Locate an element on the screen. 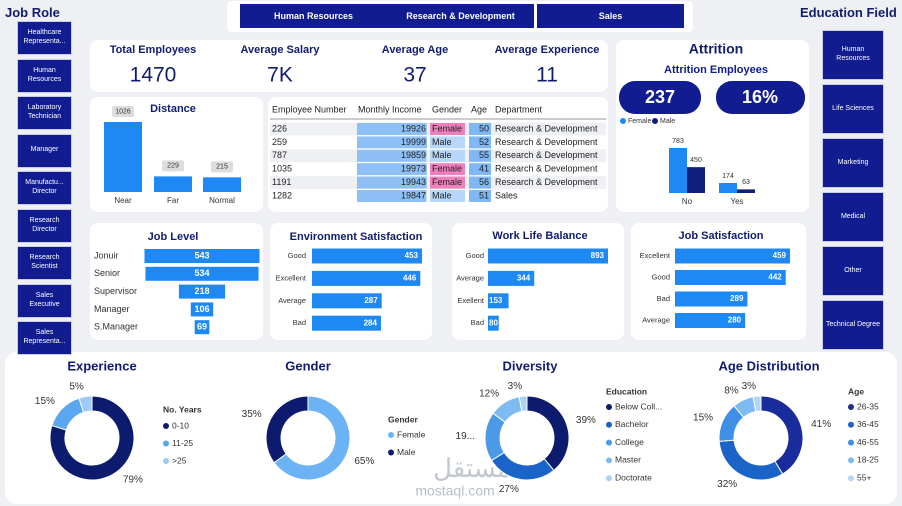 The image size is (902, 506). education-field-button: Life Sciences is located at coordinates (853, 109).